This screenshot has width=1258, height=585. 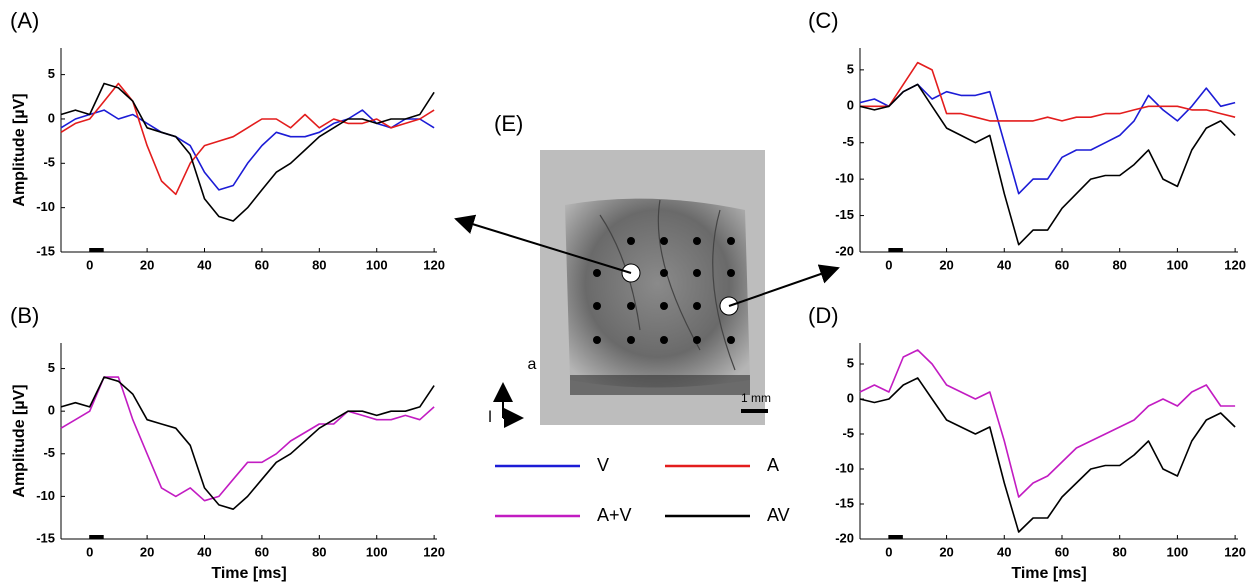 What do you see at coordinates (756, 398) in the screenshot?
I see `scale-label: 1 mm` at bounding box center [756, 398].